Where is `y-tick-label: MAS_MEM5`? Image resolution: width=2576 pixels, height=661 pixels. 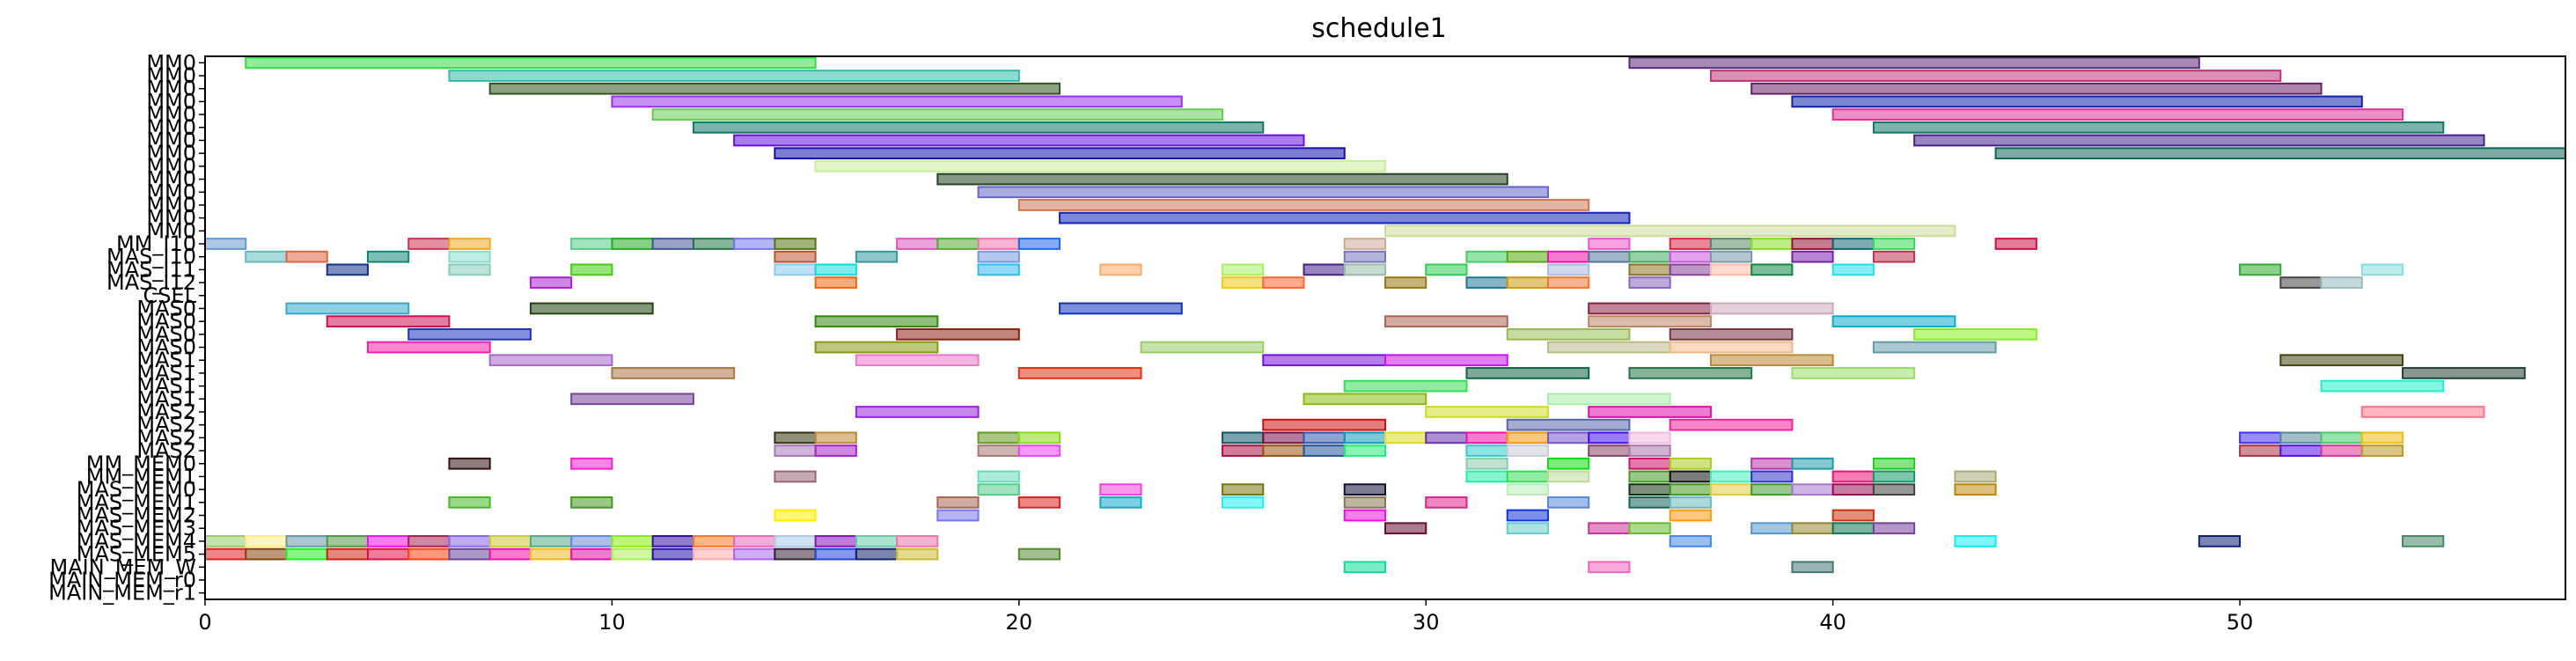 y-tick-label: MAS_MEM5 is located at coordinates (136, 554).